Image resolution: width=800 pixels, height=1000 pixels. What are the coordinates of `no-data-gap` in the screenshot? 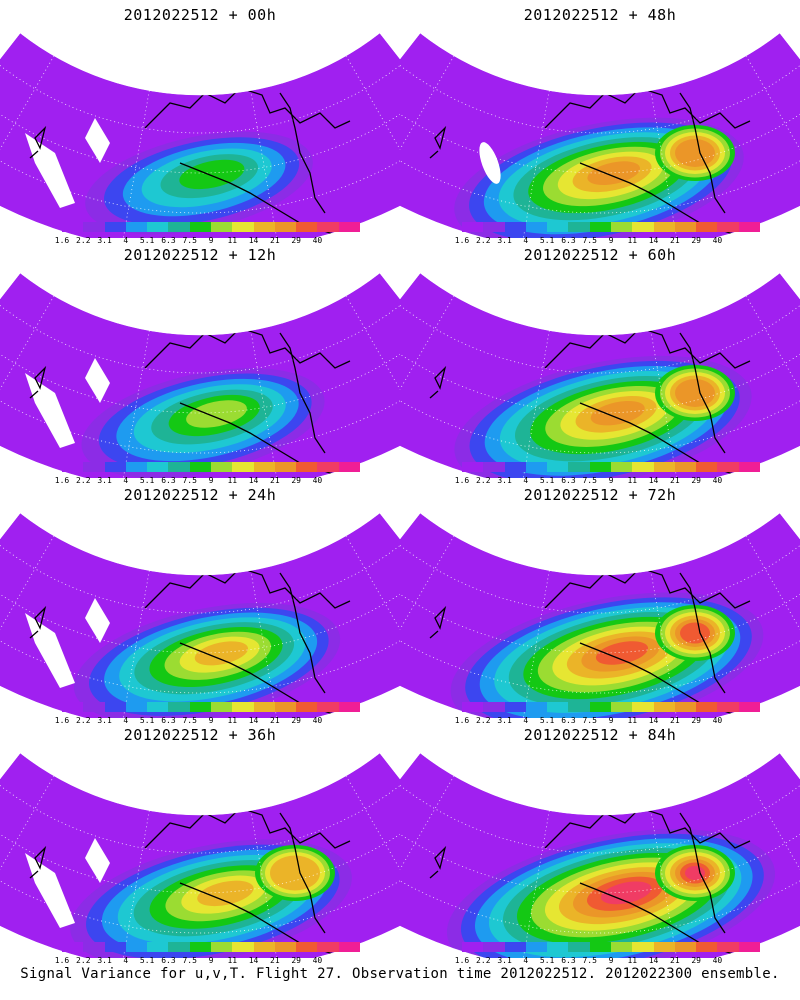 It's located at (97, 860).